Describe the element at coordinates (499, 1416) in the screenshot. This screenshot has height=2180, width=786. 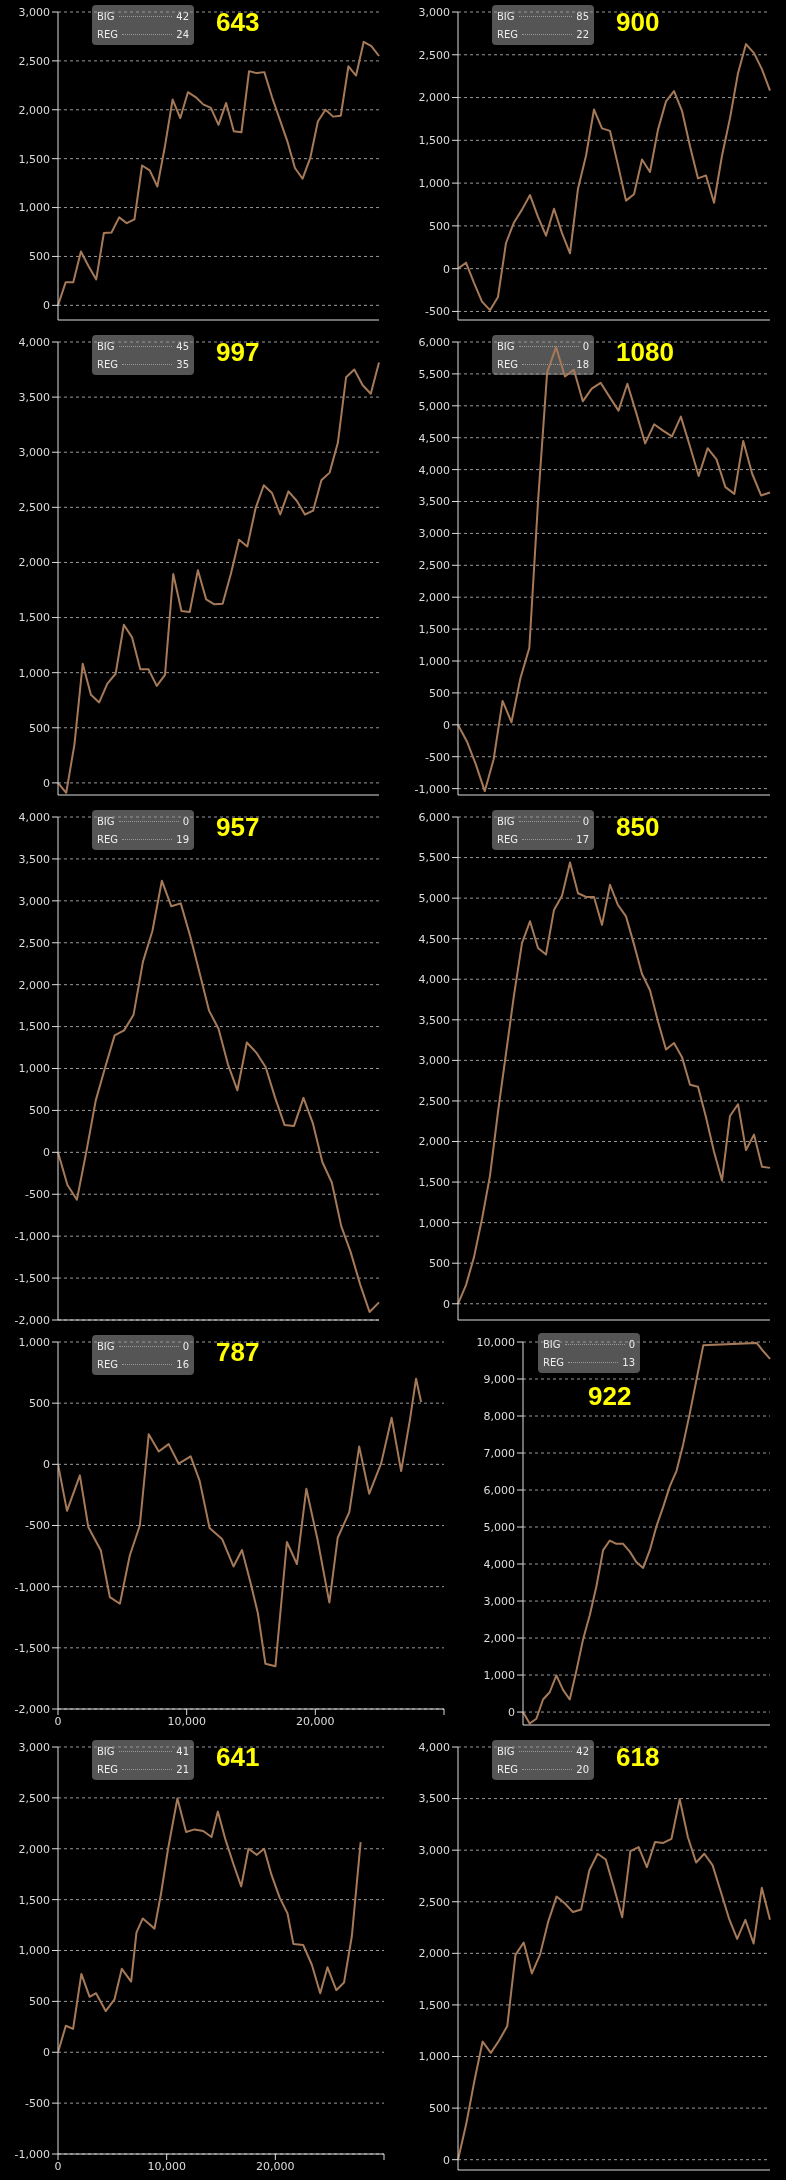
I see `y-tick-label: 8,000` at that location.